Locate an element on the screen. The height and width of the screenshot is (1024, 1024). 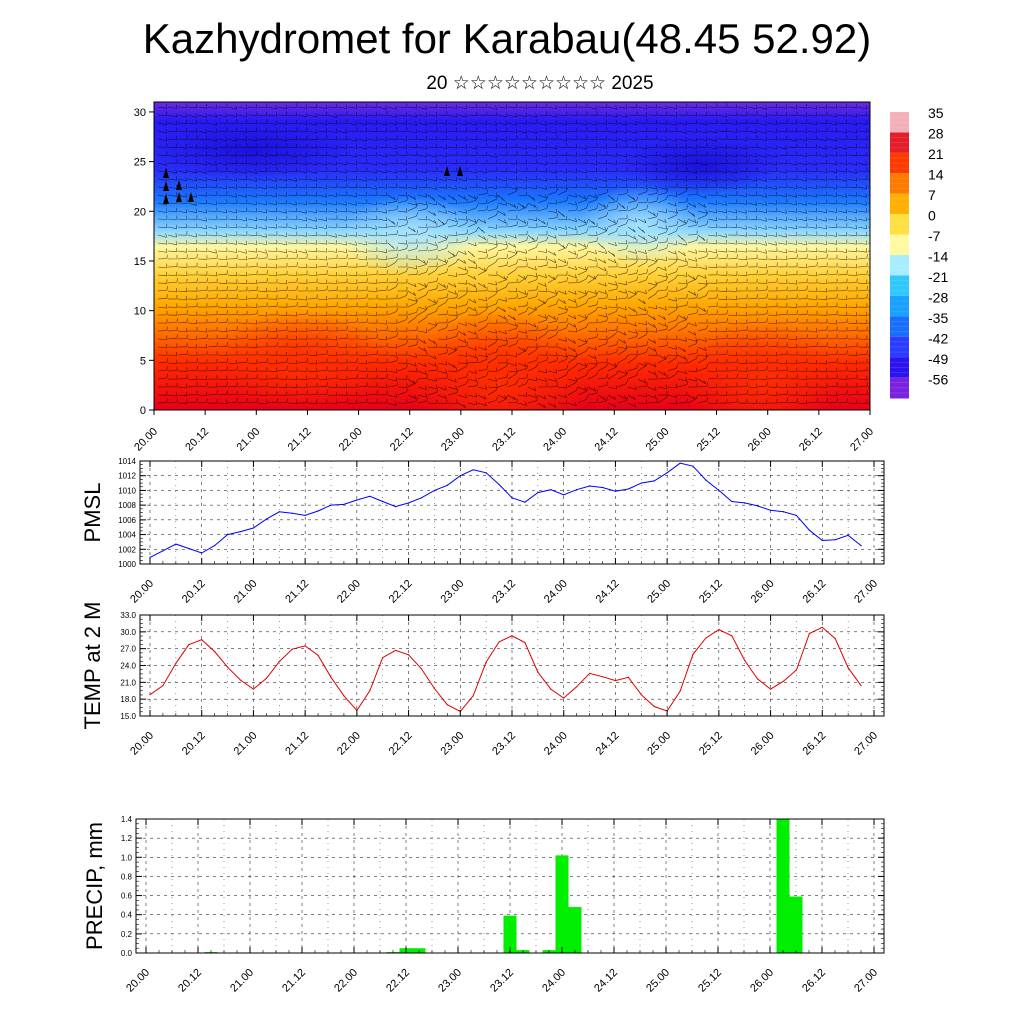
y-tick-label: 0.8 is located at coordinates (127, 876).